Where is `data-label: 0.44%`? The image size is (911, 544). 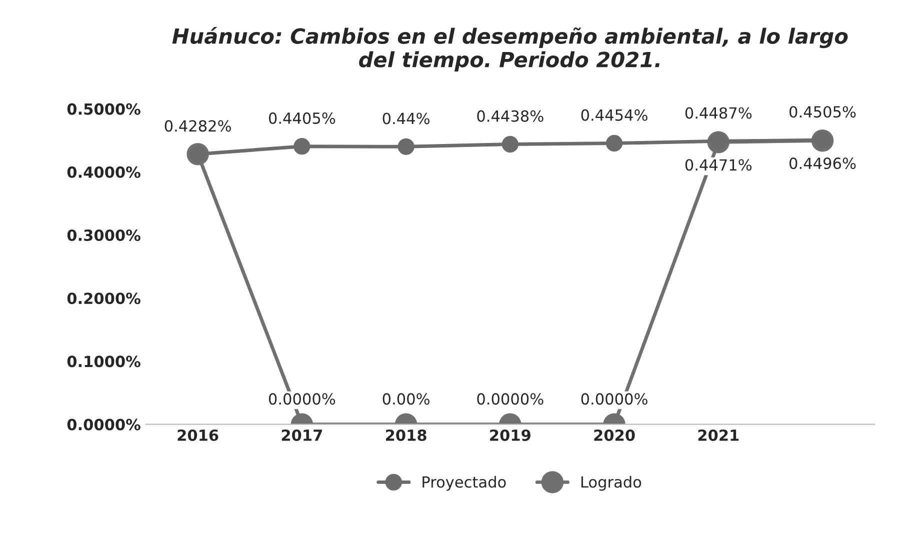
data-label: 0.44% is located at coordinates (406, 118).